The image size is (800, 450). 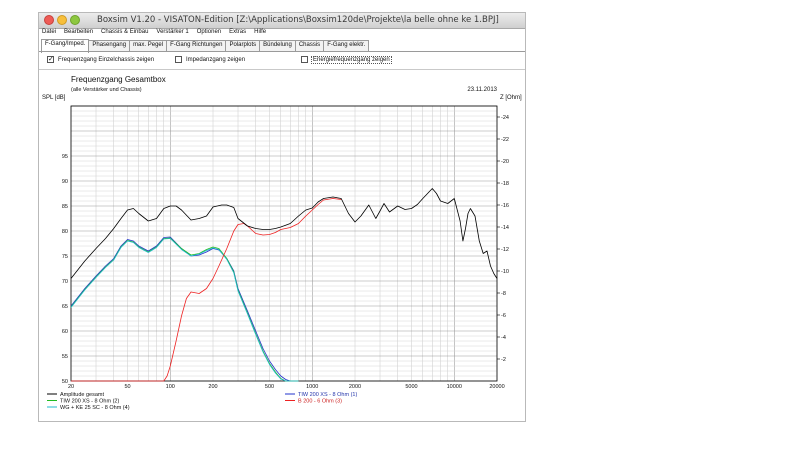 What do you see at coordinates (411, 387) in the screenshot?
I see `x-tick-label: 5000` at bounding box center [411, 387].